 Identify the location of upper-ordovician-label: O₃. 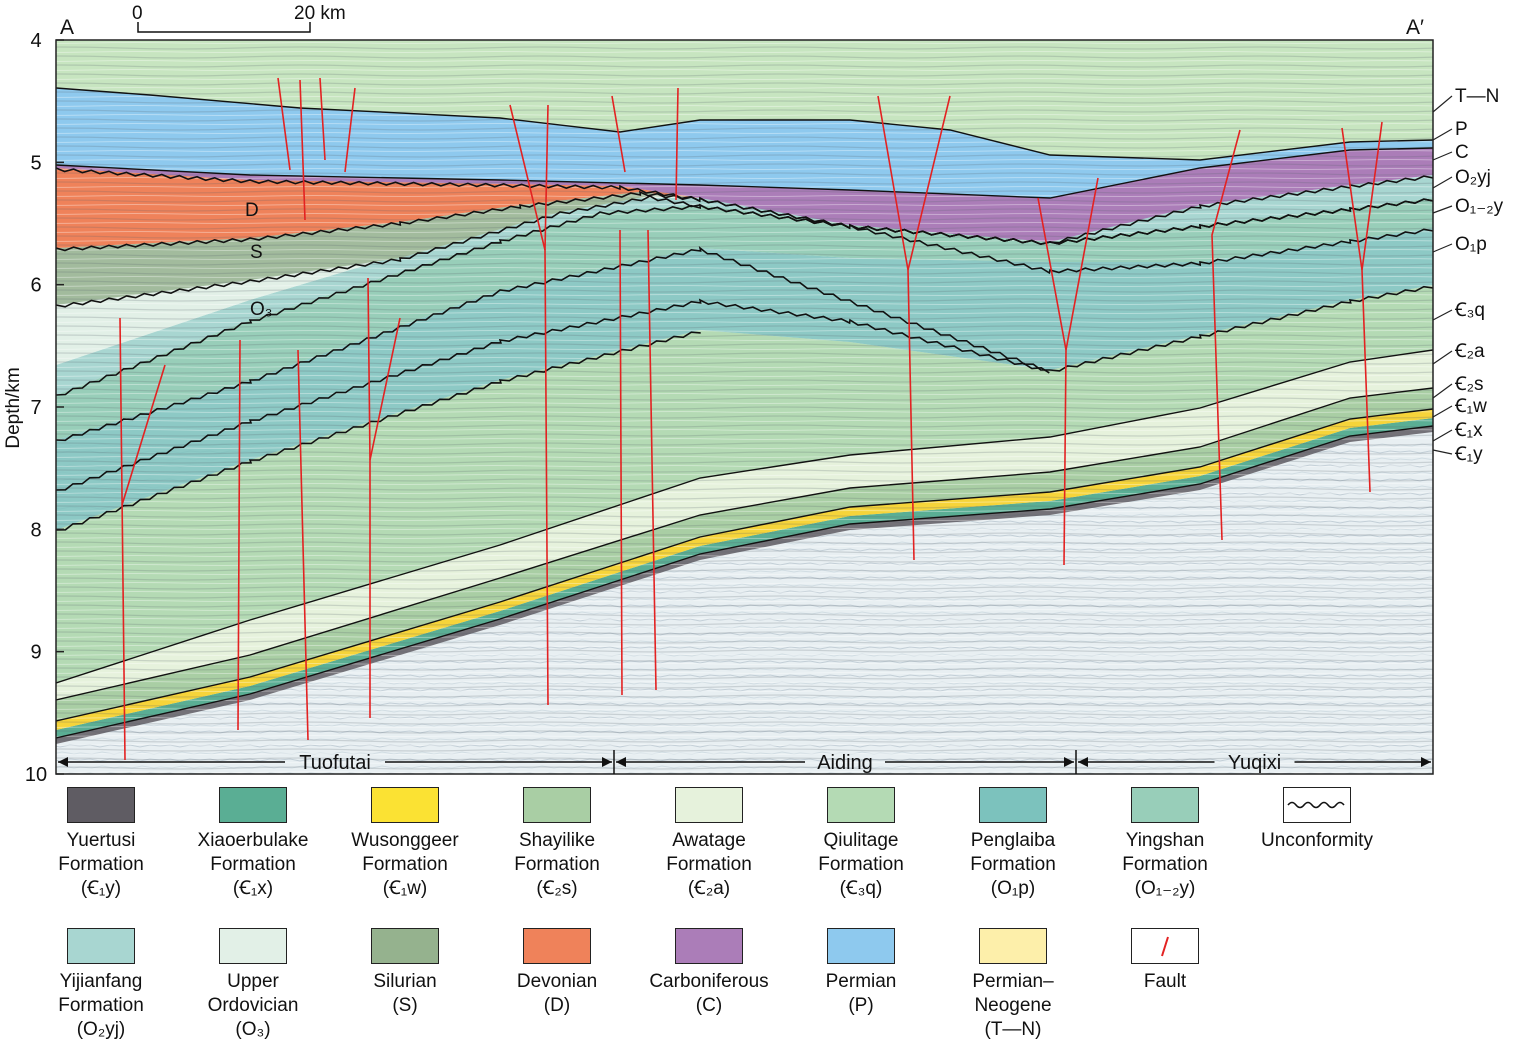
(261, 309).